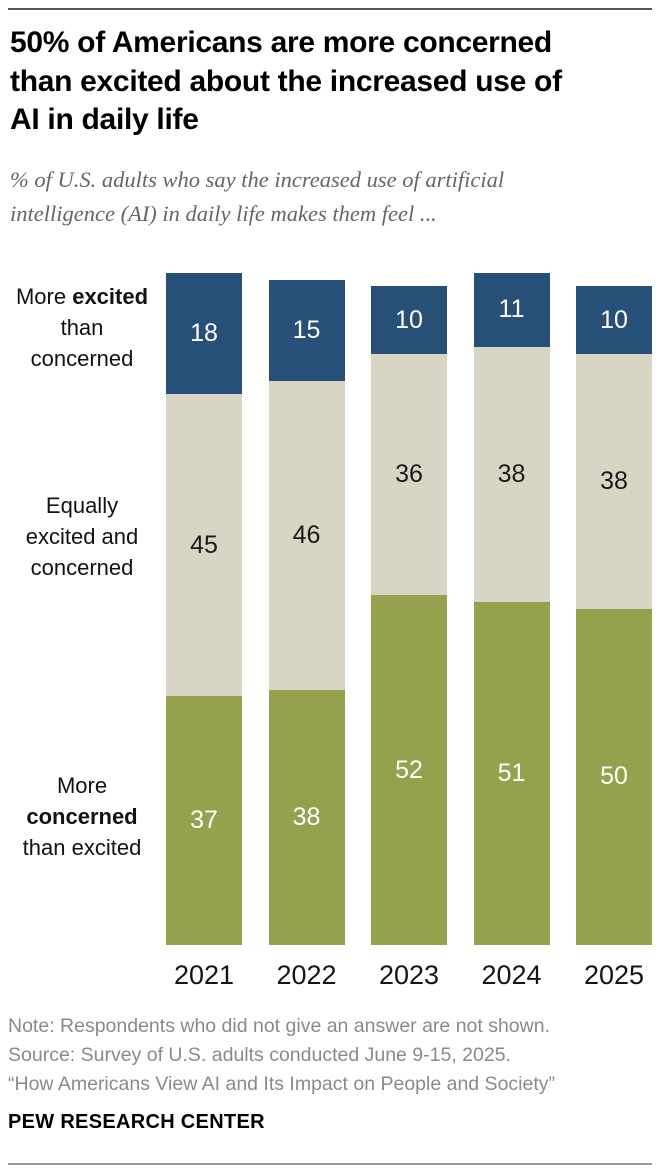 The width and height of the screenshot is (660, 1173). I want to click on bar-value-label: 51, so click(511, 773).